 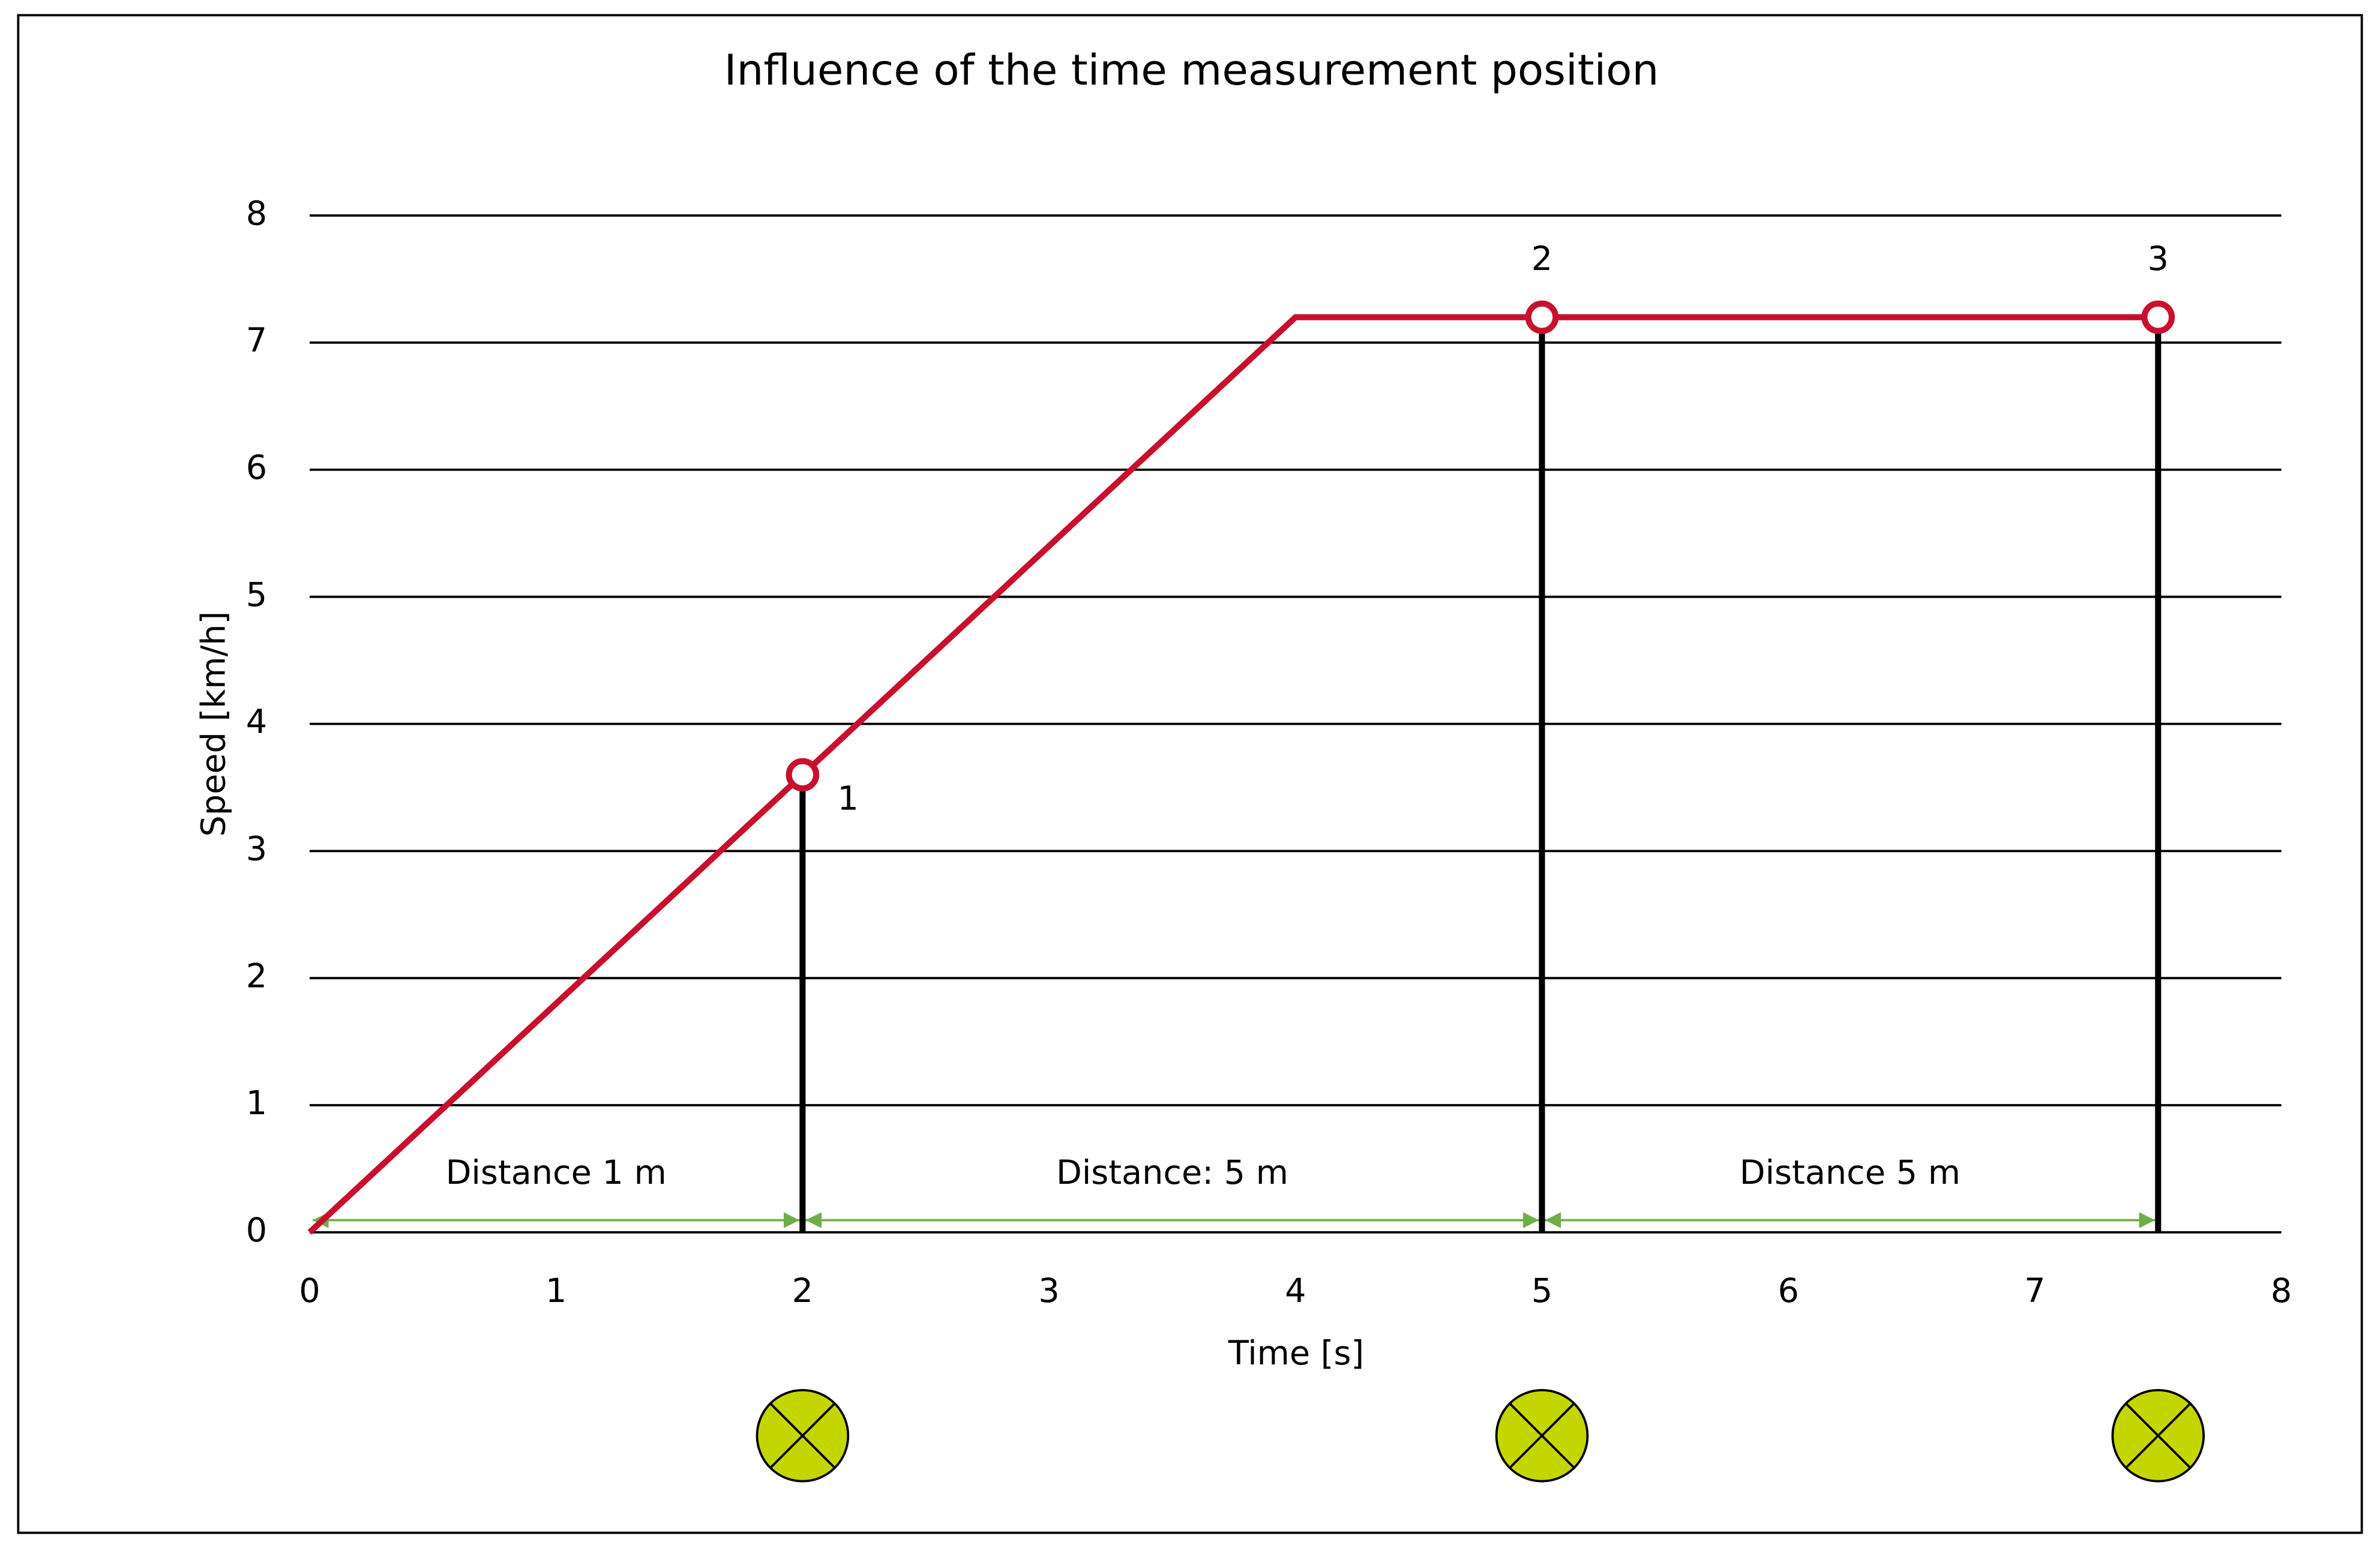 What do you see at coordinates (256, 467) in the screenshot?
I see `y-tick-label: 6` at bounding box center [256, 467].